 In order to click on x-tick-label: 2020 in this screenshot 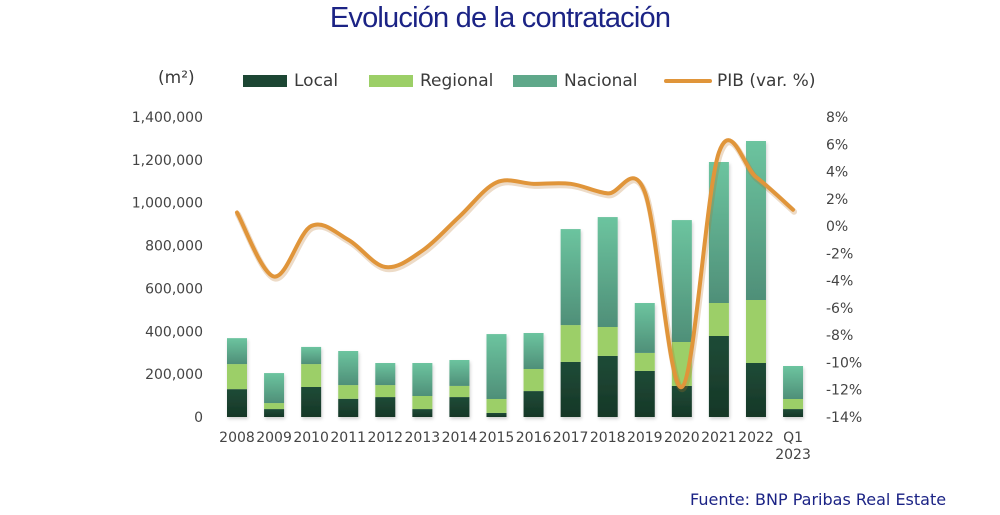, I will do `click(682, 438)`.